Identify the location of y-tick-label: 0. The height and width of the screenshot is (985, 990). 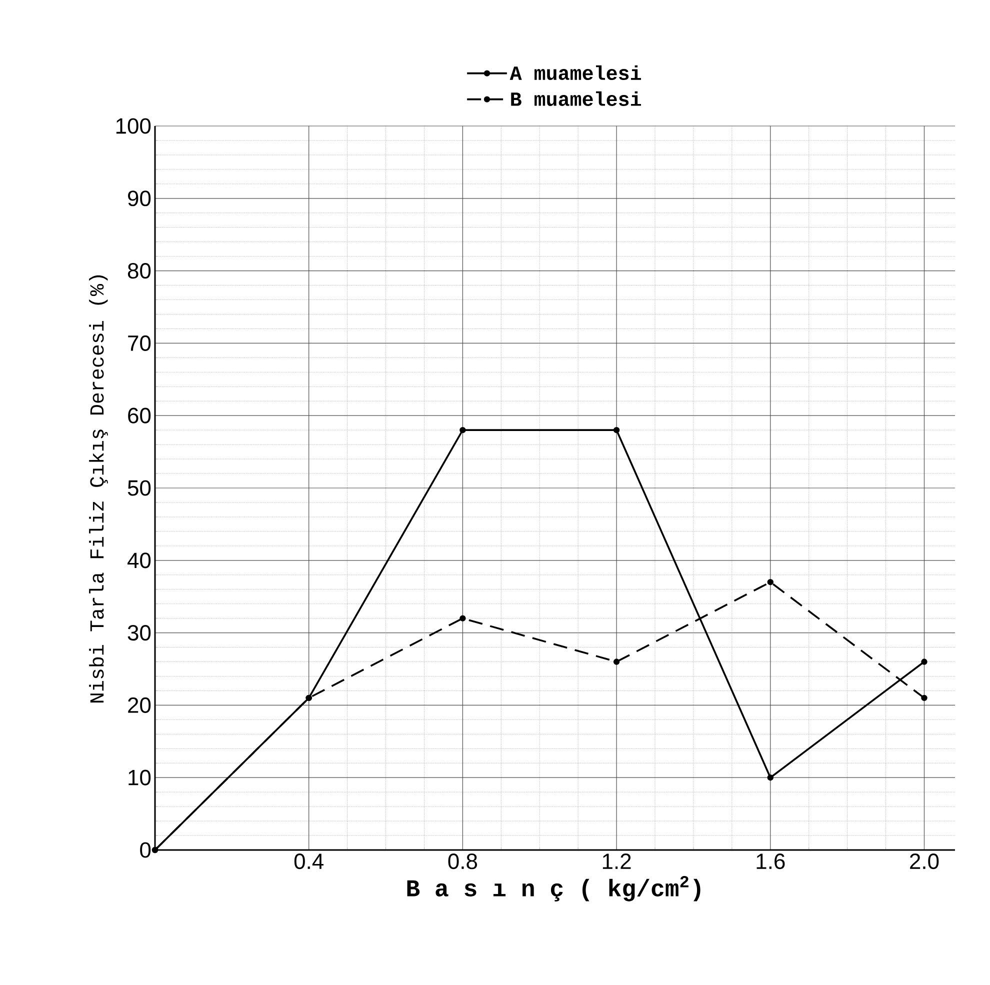
(145, 850).